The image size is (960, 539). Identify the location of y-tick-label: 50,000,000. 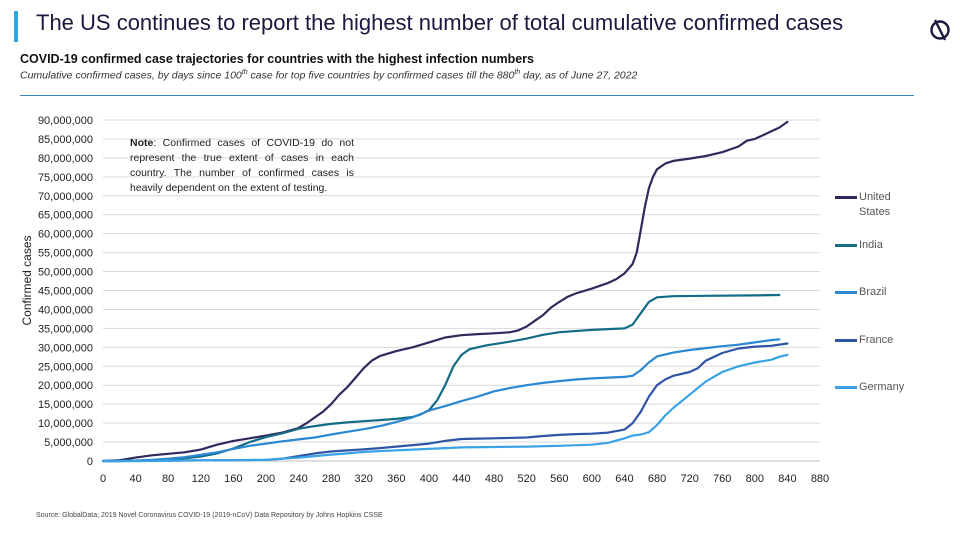
(65, 273).